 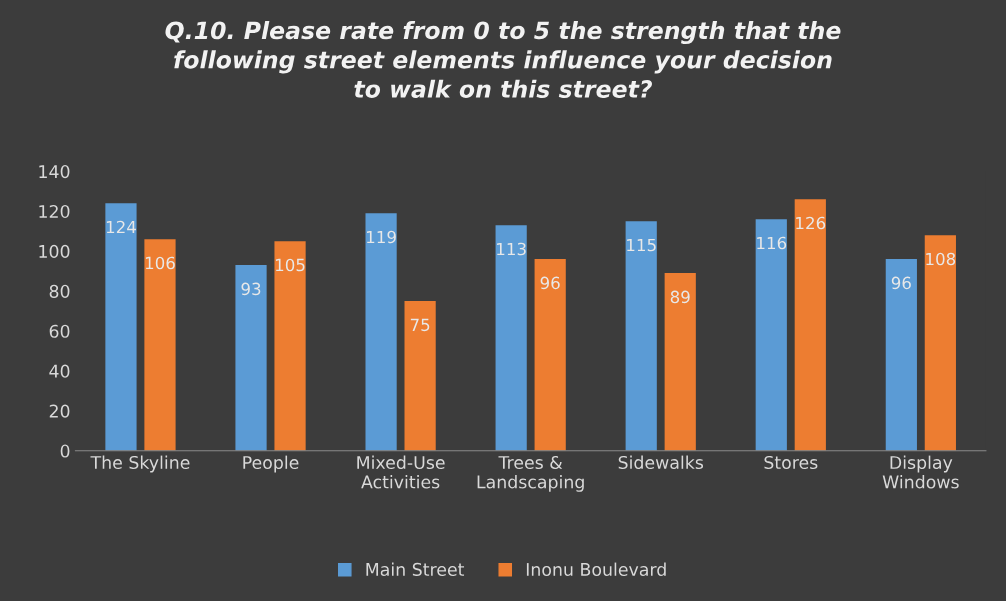 What do you see at coordinates (503, 59) in the screenshot?
I see `chart-title: Q.10. Please rate from 0 to 5 the strength that the following street elements influence your decision to walk on this street?` at bounding box center [503, 59].